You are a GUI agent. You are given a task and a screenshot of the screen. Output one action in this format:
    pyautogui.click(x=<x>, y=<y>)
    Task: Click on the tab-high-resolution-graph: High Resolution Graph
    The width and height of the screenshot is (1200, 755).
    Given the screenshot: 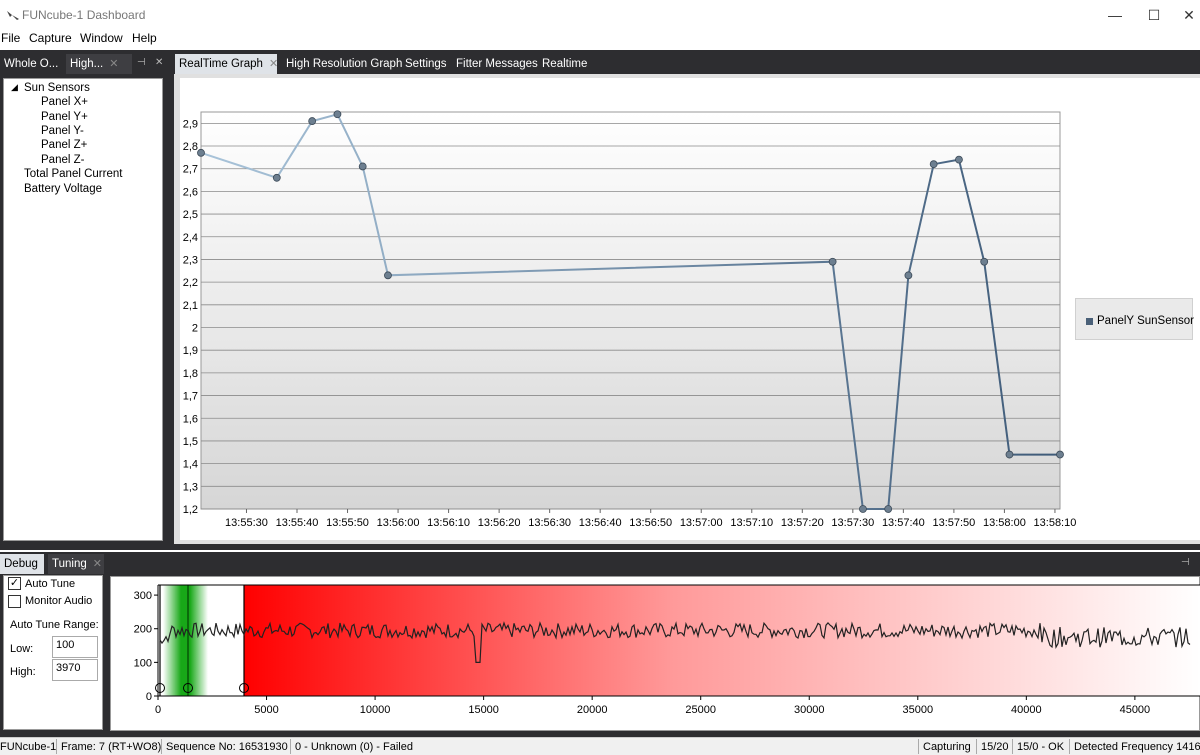 What is the action you would take?
    pyautogui.click(x=344, y=64)
    